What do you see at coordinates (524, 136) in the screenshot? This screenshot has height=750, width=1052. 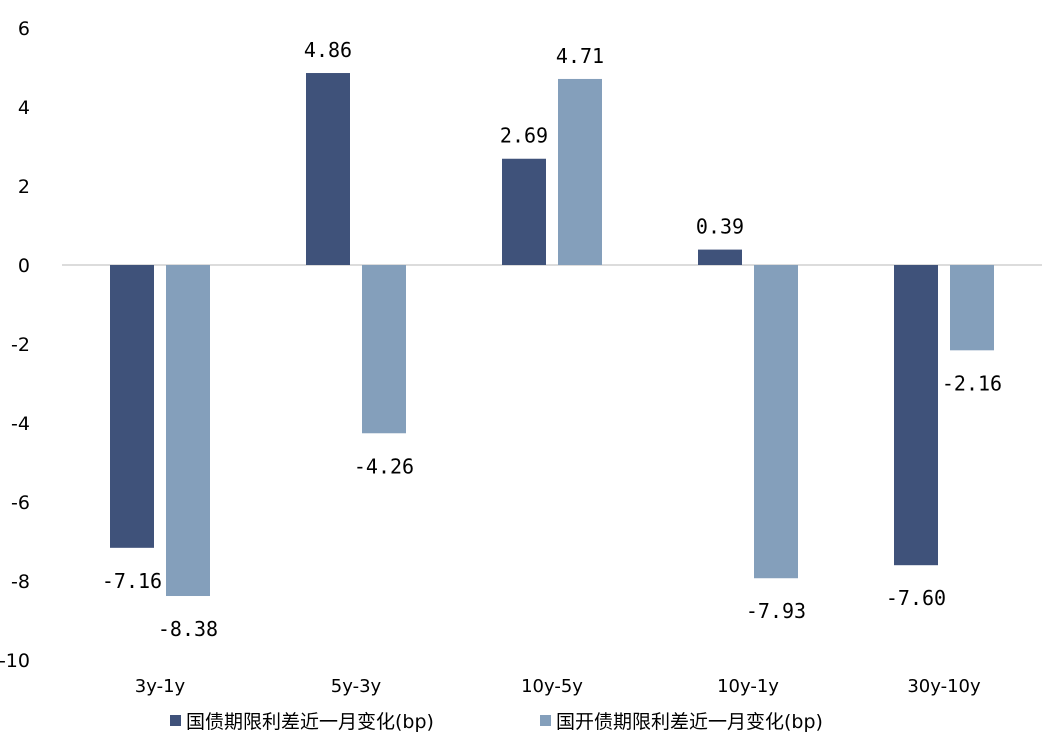 I see `data-label: 2.69` at bounding box center [524, 136].